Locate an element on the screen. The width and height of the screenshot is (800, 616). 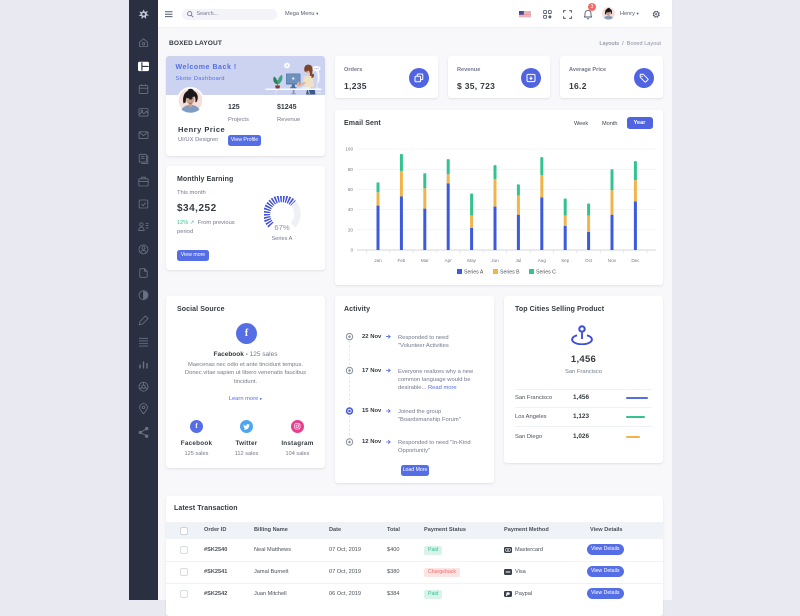
svg-text: Series C is located at coordinates (546, 273).